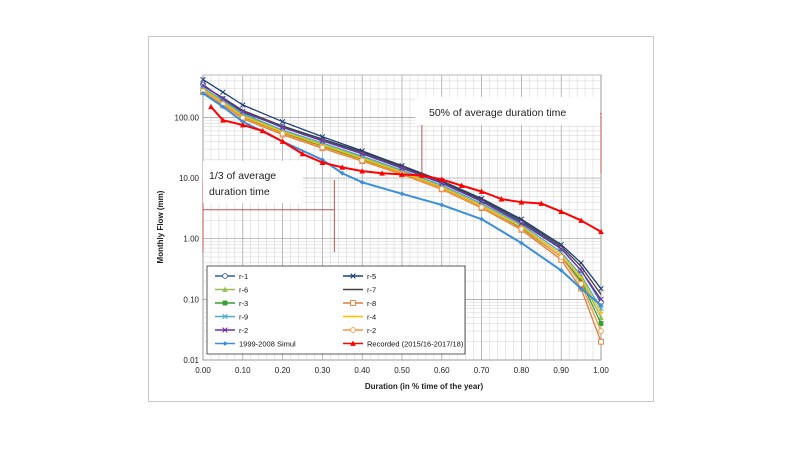 This screenshot has height=450, width=800. I want to click on legend-entry: r-9, so click(231, 317).